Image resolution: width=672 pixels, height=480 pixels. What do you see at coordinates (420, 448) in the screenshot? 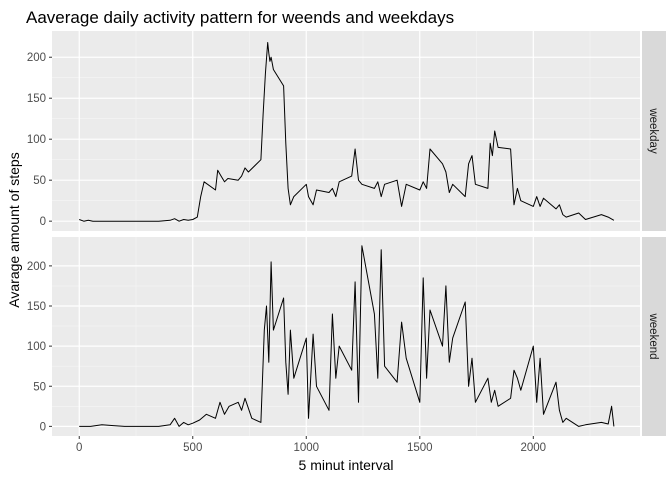
I see `x-tick-label: 1500` at bounding box center [420, 448].